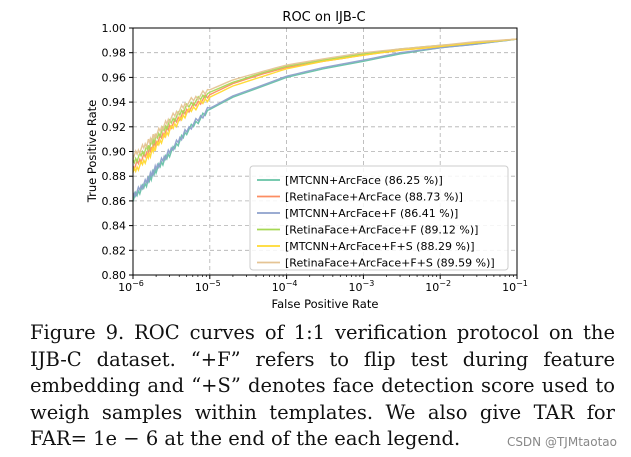 The width and height of the screenshot is (631, 457). Describe the element at coordinates (561, 442) in the screenshot. I see `watermark: CSDN @TJMtaotao` at that location.